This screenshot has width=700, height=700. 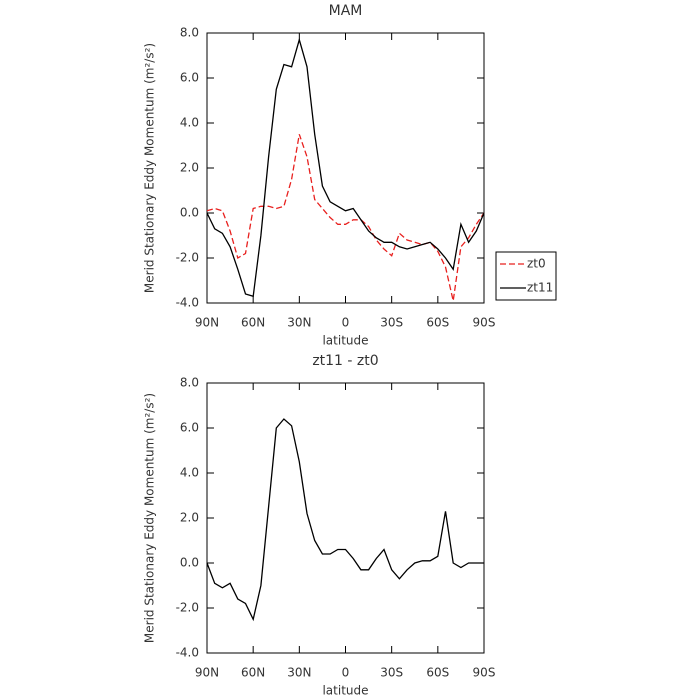 What do you see at coordinates (346, 11) in the screenshot?
I see `chart-title: MAM` at bounding box center [346, 11].